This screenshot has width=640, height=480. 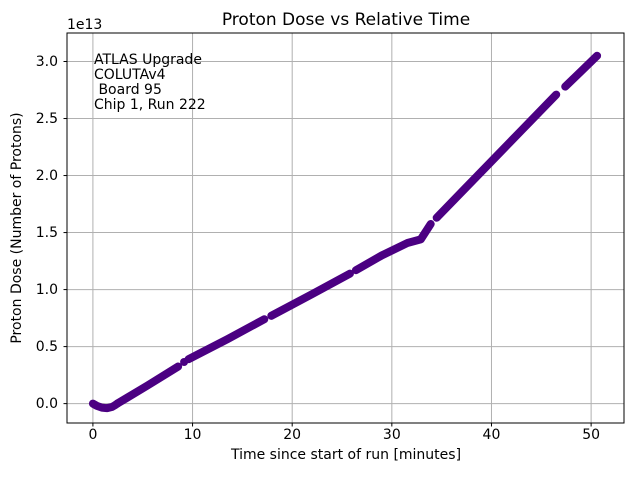 What do you see at coordinates (46, 403) in the screenshot?
I see `y-tick-label: 0.0` at bounding box center [46, 403].